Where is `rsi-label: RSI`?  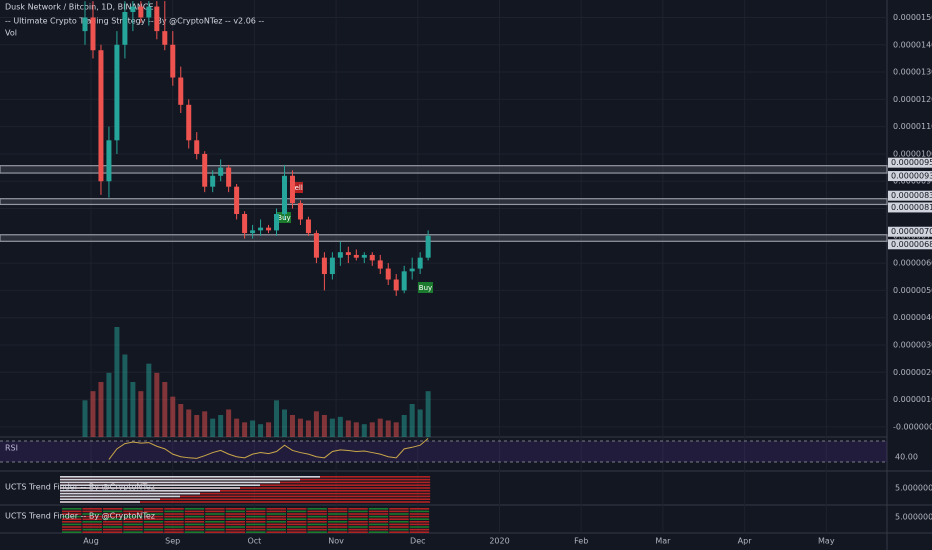 rsi-label: RSI is located at coordinates (11, 448).